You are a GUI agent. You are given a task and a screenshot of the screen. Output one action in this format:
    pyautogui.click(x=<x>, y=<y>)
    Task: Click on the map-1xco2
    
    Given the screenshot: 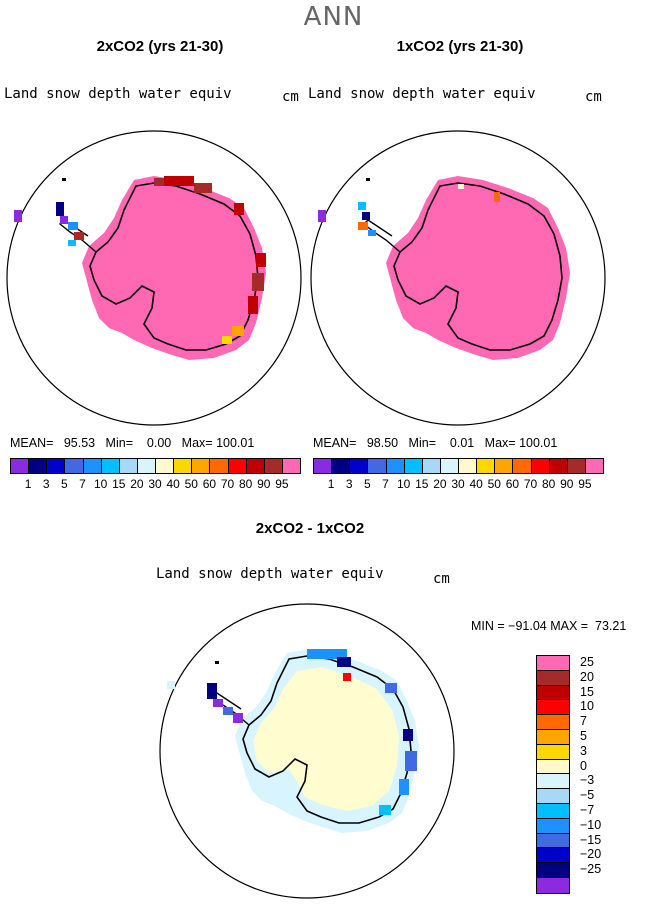 What is the action you would take?
    pyautogui.click(x=458, y=278)
    